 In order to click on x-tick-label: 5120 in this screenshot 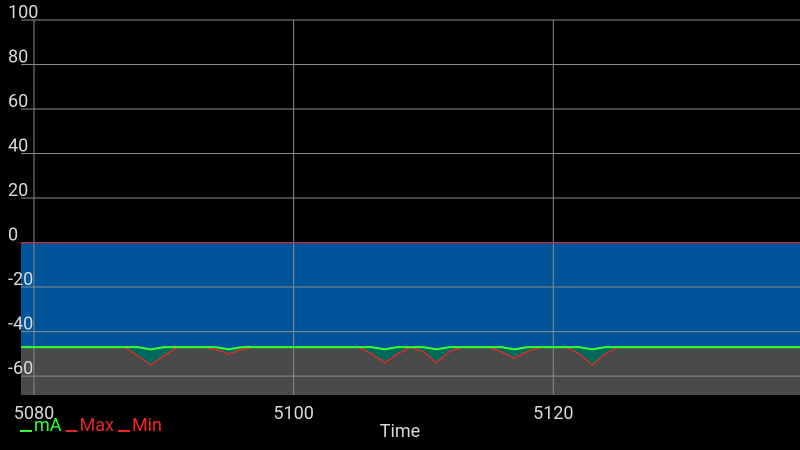, I will do `click(553, 413)`.